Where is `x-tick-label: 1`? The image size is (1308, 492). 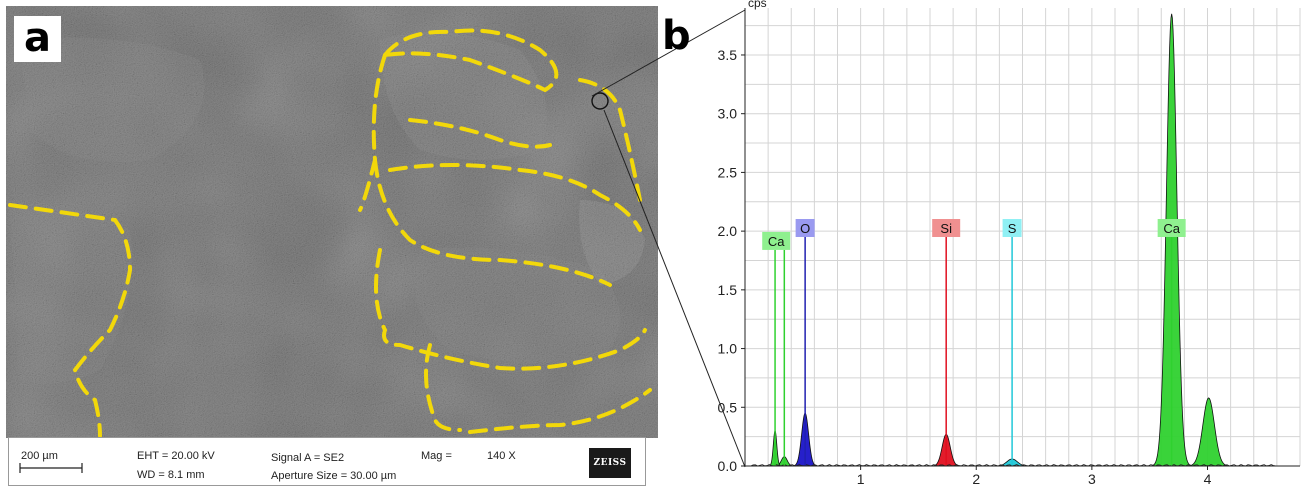 x-tick-label: 1 is located at coordinates (861, 479).